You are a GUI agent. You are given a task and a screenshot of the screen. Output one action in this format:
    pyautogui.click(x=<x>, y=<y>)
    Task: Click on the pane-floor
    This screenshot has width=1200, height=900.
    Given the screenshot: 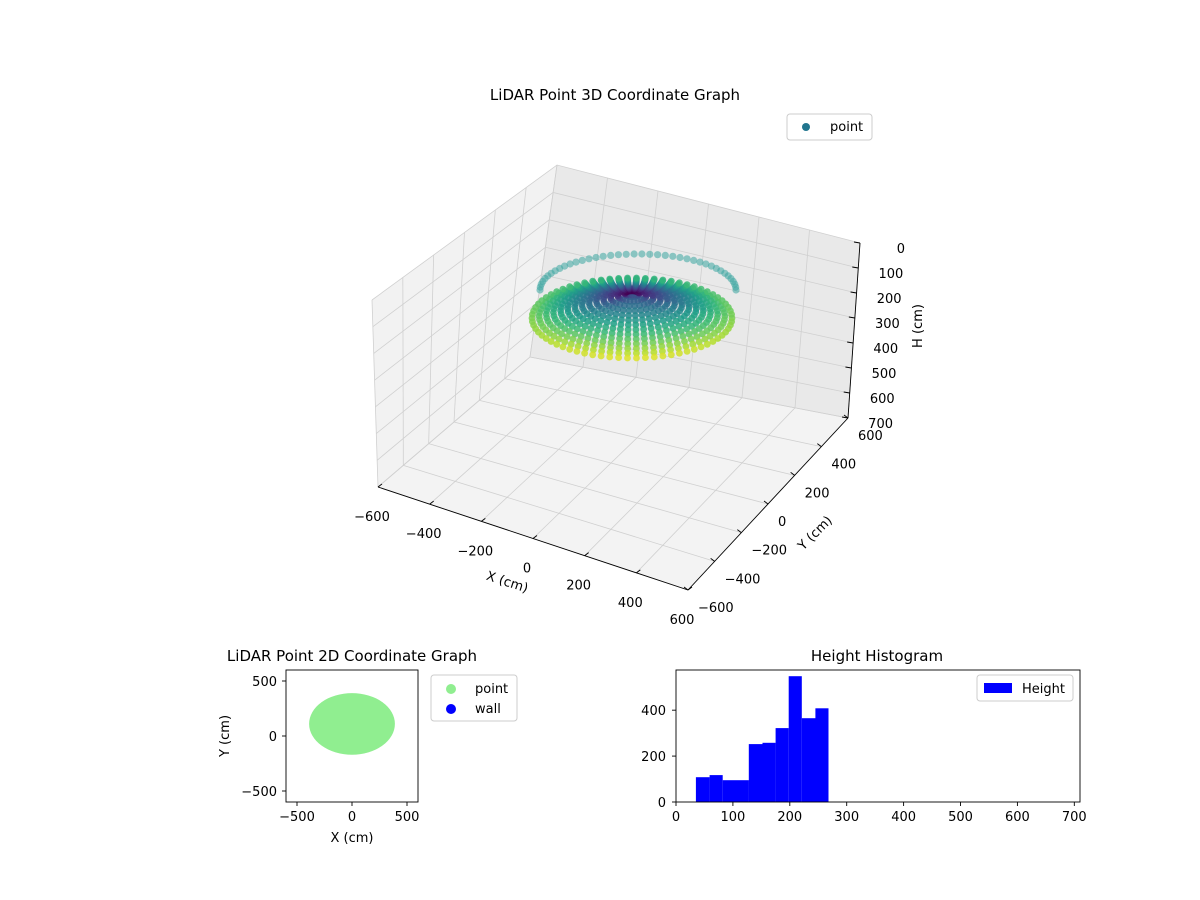 What is the action you would take?
    pyautogui.click(x=613, y=473)
    